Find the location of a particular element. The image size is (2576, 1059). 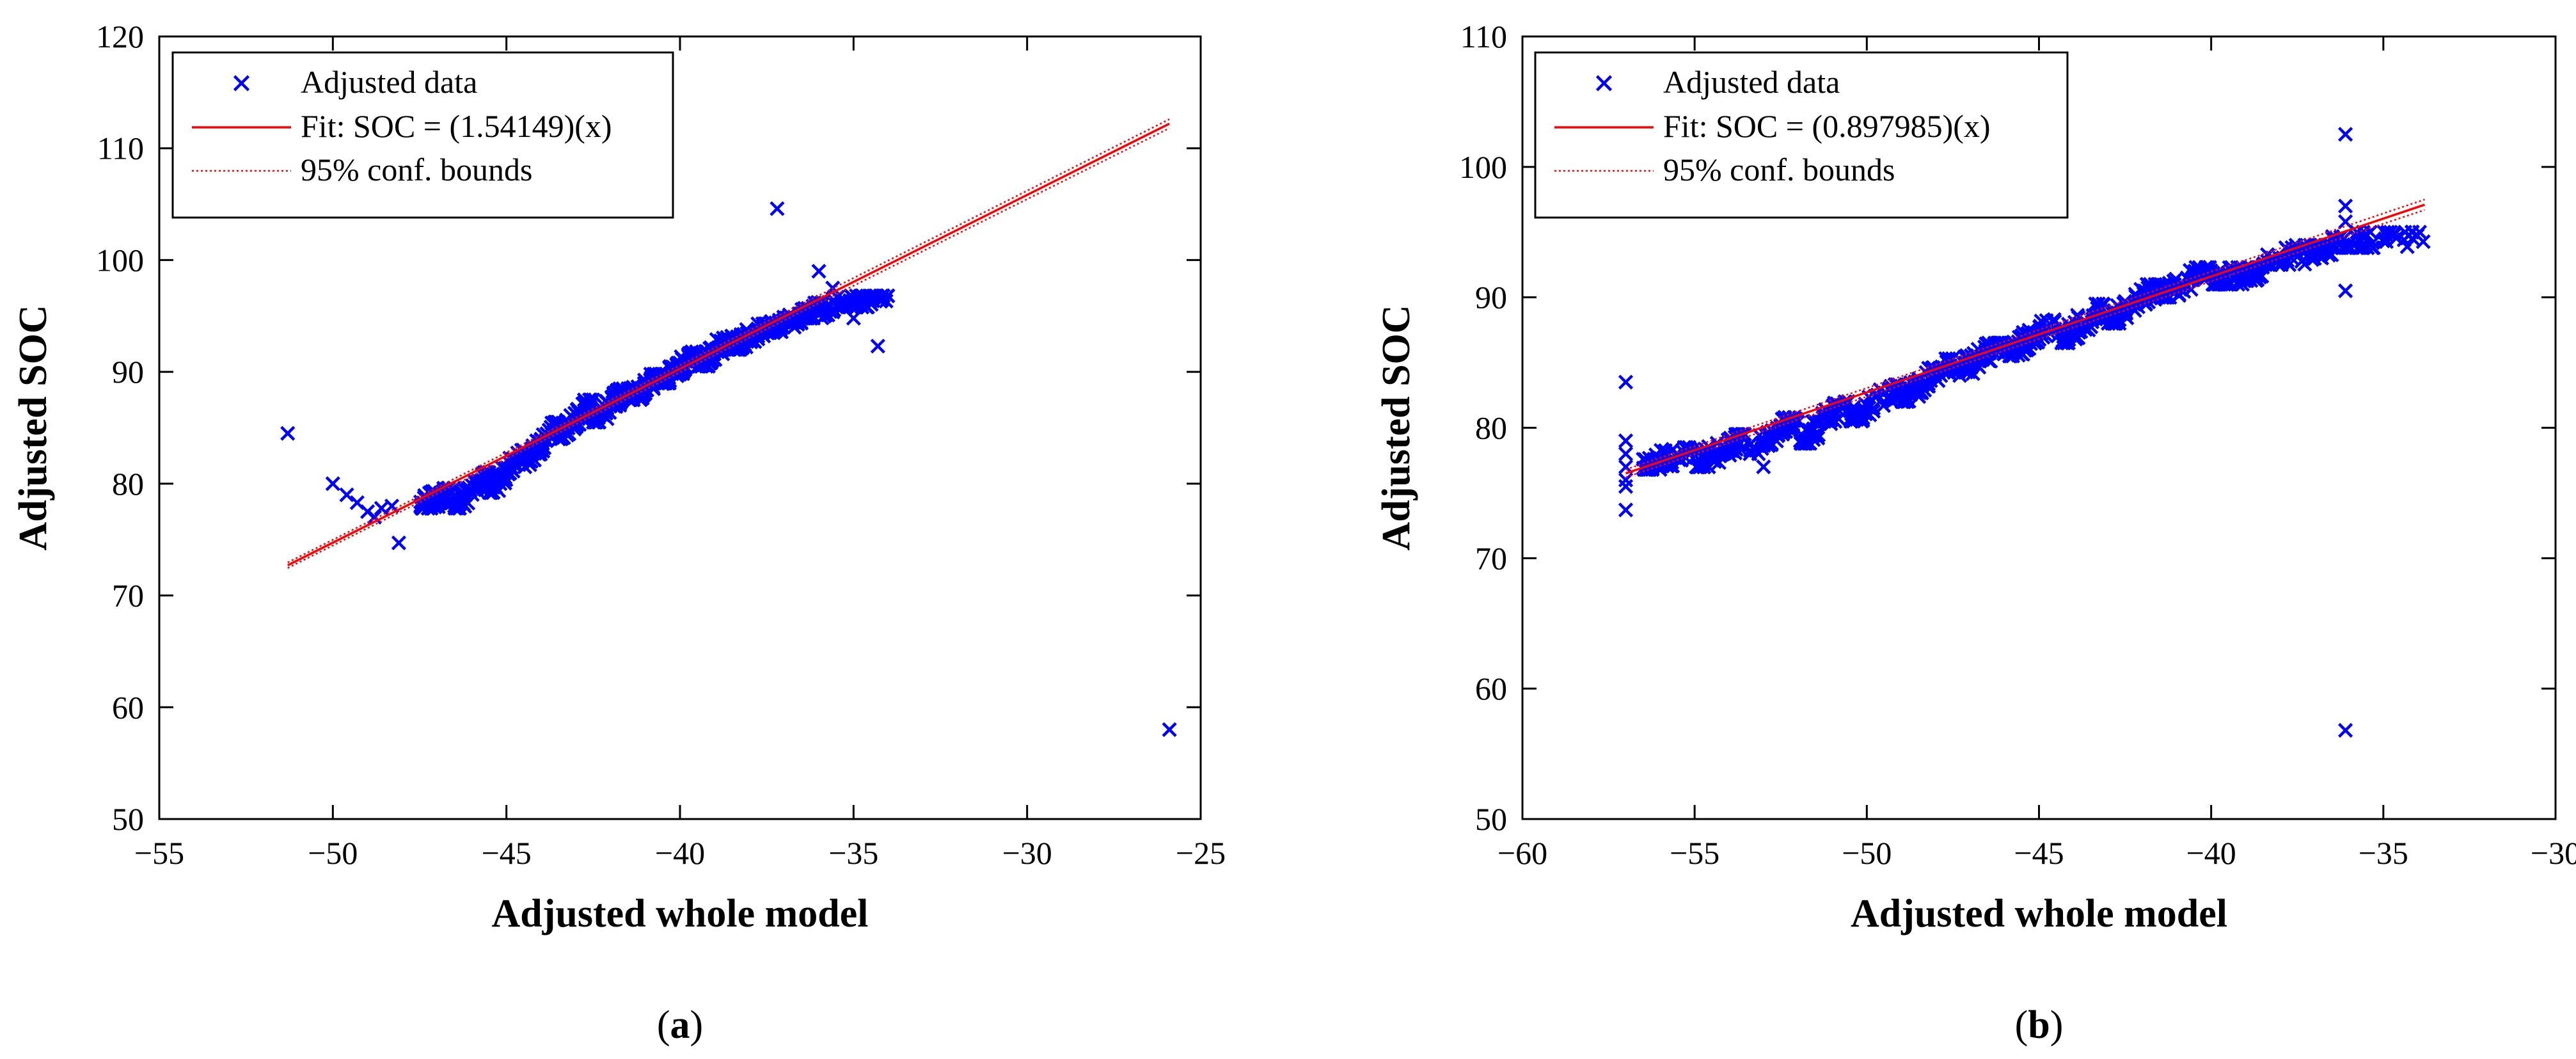

y-tick-label: 110 is located at coordinates (120, 148).